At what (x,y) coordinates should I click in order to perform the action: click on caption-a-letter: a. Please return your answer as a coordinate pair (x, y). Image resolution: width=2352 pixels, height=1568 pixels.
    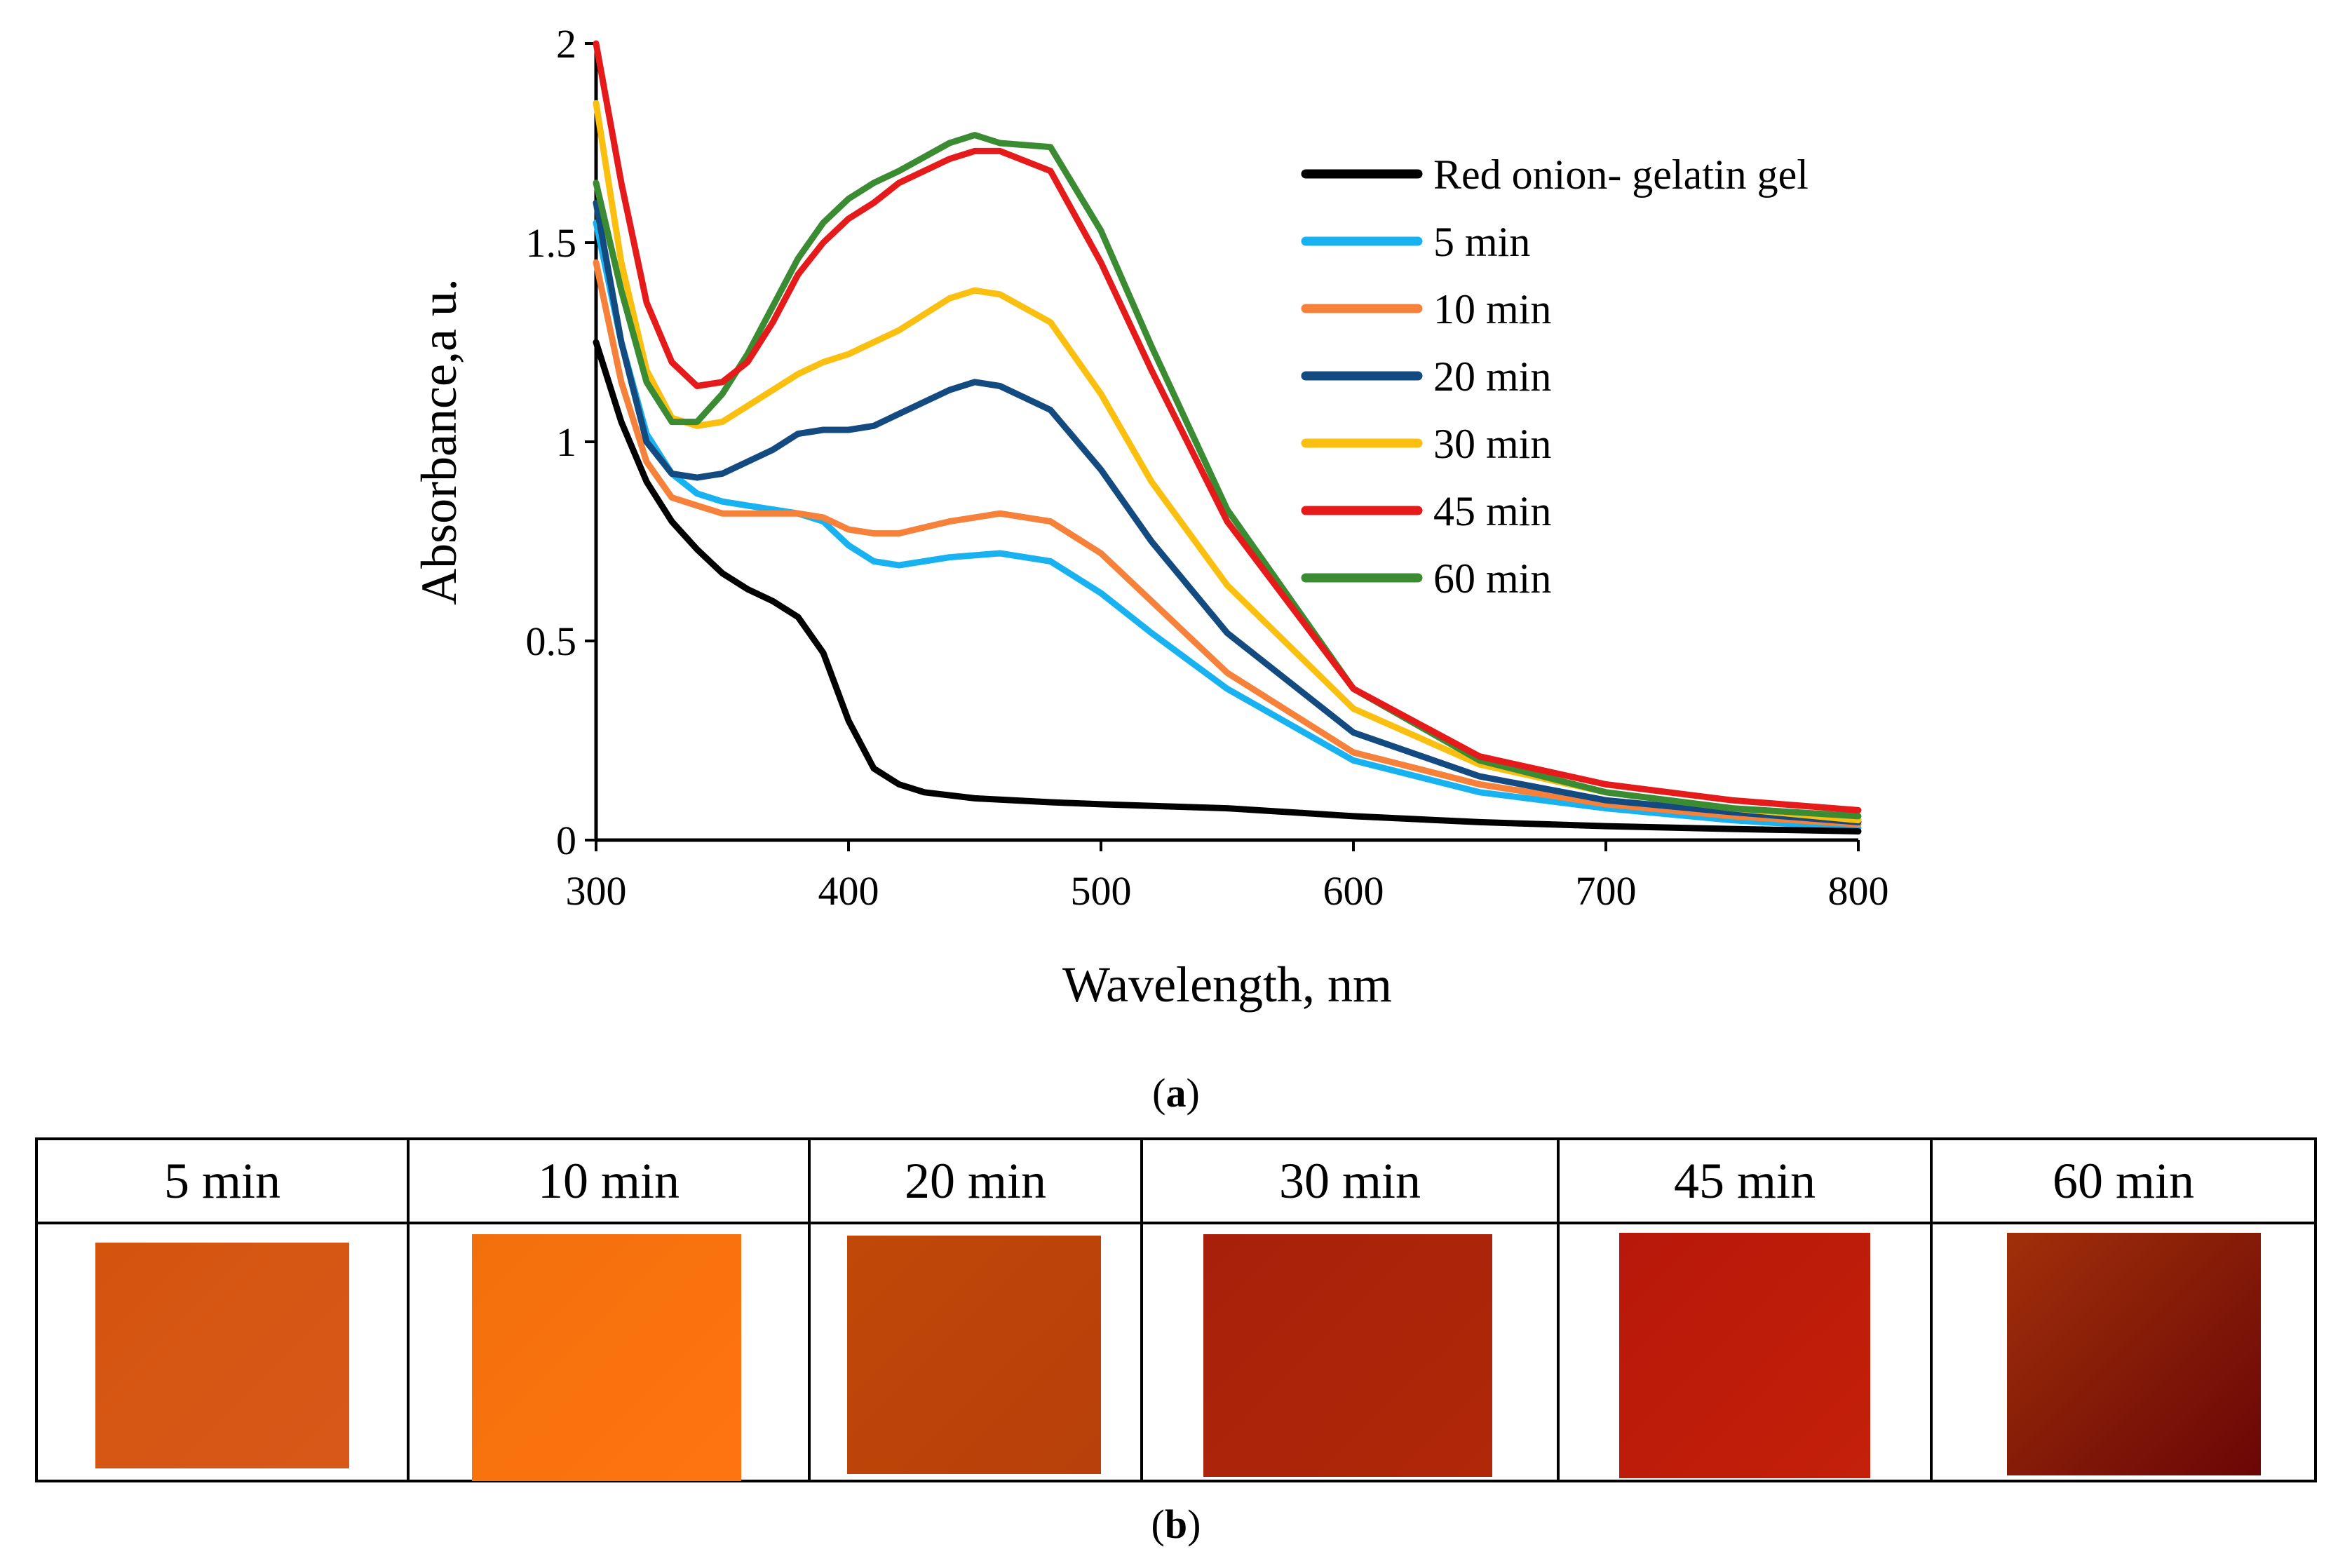
    Looking at the image, I should click on (1176, 1093).